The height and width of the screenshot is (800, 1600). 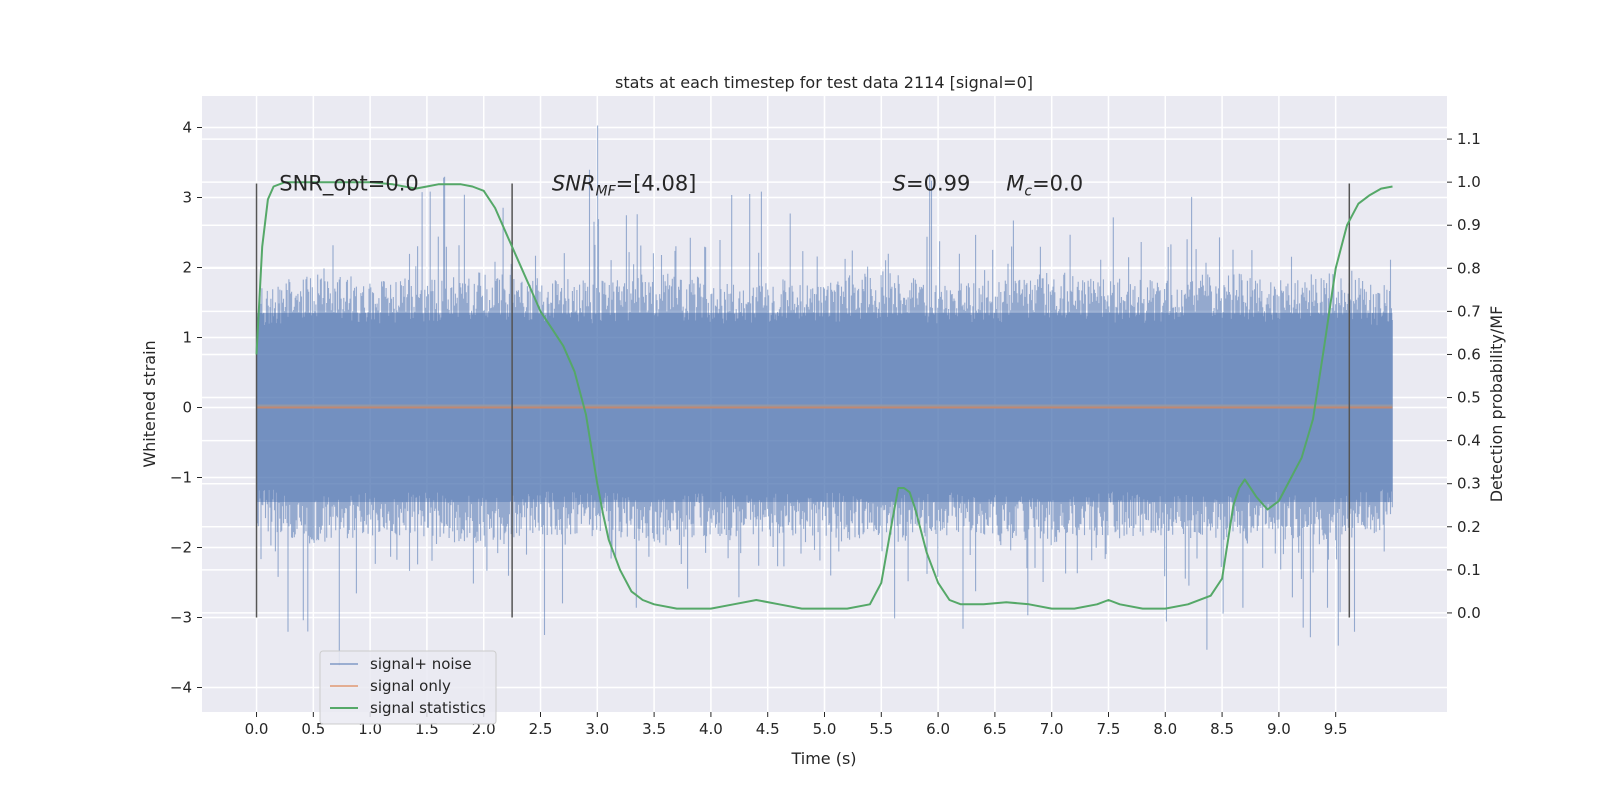 What do you see at coordinates (1165, 729) in the screenshot?
I see `x-tick-label: 8.0` at bounding box center [1165, 729].